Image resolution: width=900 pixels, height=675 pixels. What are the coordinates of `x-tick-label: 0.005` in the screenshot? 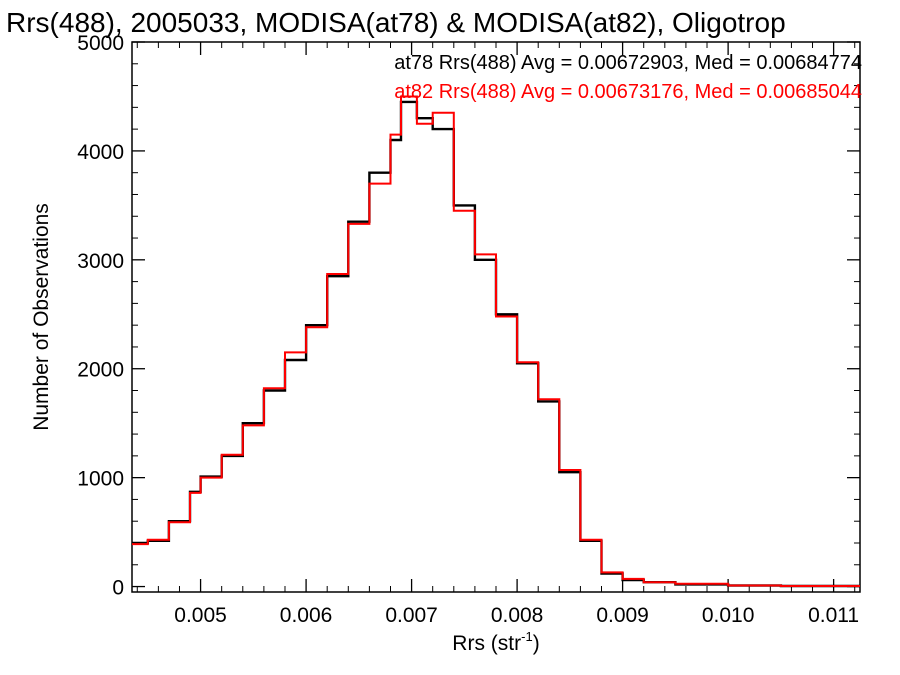 It's located at (200, 615).